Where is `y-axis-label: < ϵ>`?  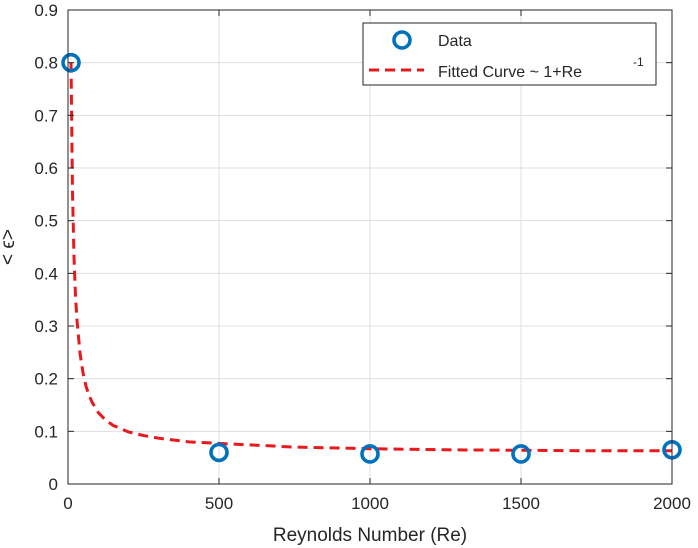 y-axis-label: < ϵ> is located at coordinates (9, 247).